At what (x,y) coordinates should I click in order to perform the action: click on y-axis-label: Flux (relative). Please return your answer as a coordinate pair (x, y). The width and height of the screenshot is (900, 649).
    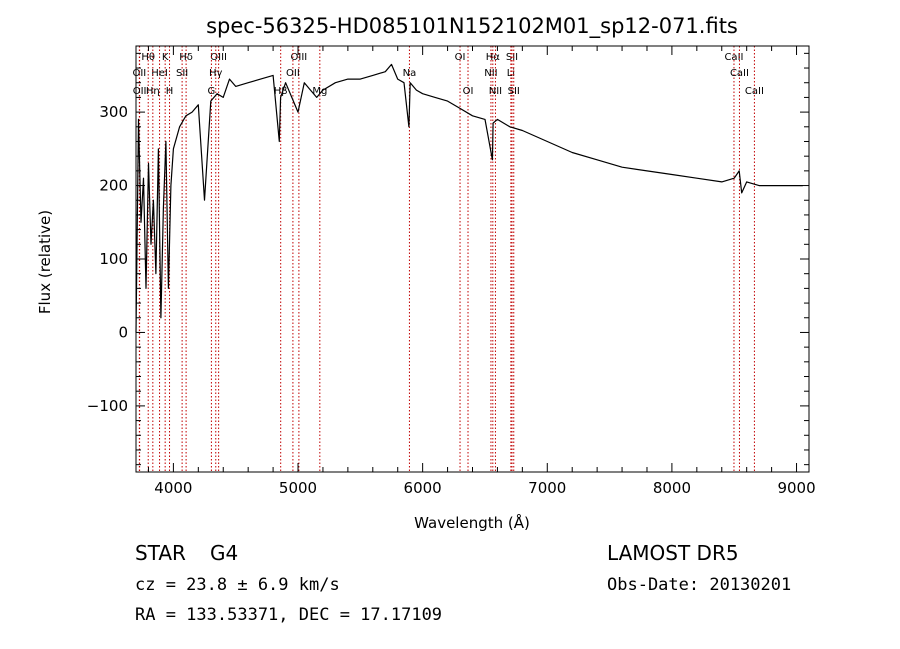
    Looking at the image, I should click on (45, 262).